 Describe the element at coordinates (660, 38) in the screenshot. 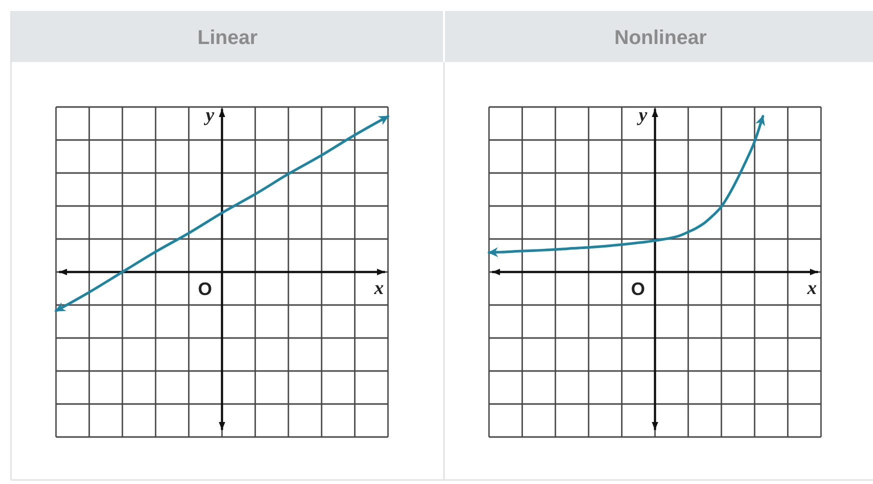

I see `chart-title: Nonlinear` at that location.